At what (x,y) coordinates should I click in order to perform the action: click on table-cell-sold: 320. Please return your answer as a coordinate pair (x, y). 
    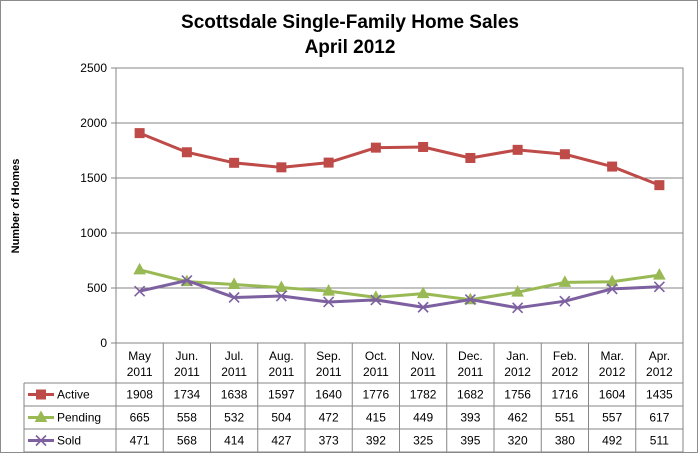
    Looking at the image, I should click on (518, 441).